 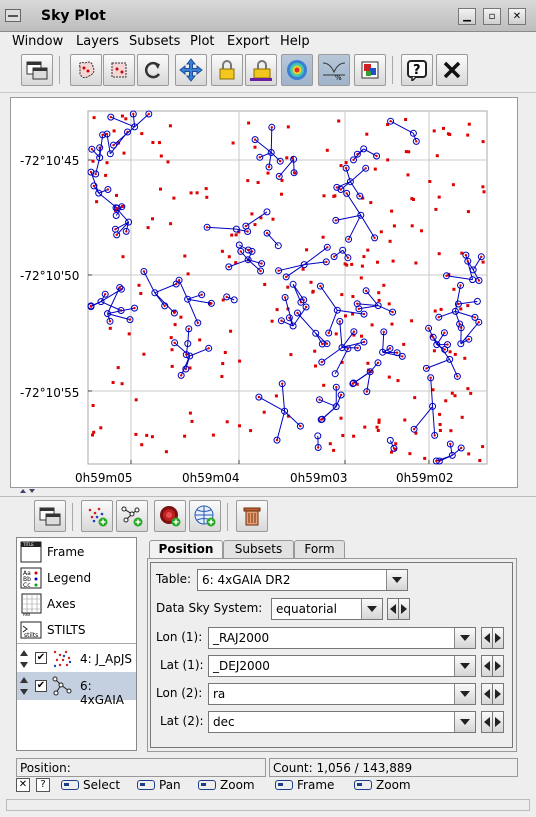 I want to click on window-icon, so click(x=50, y=516).